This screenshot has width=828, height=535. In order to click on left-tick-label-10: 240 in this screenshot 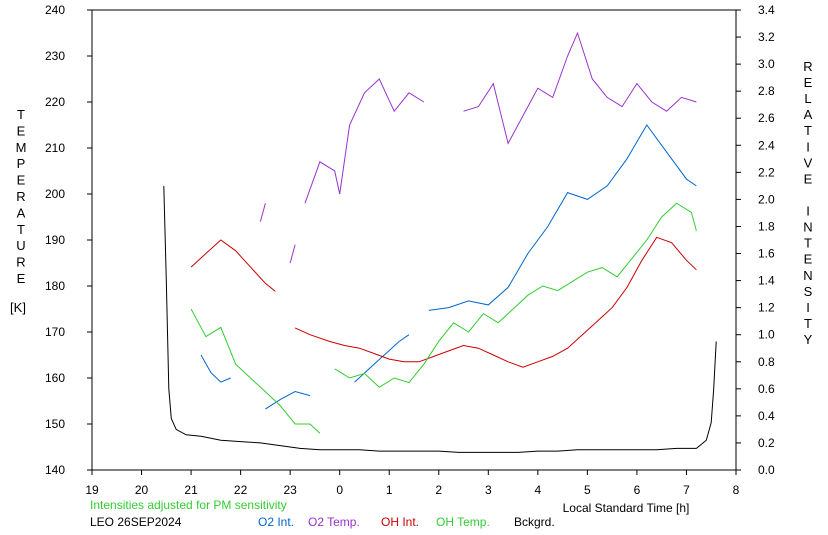, I will do `click(55, 10)`.